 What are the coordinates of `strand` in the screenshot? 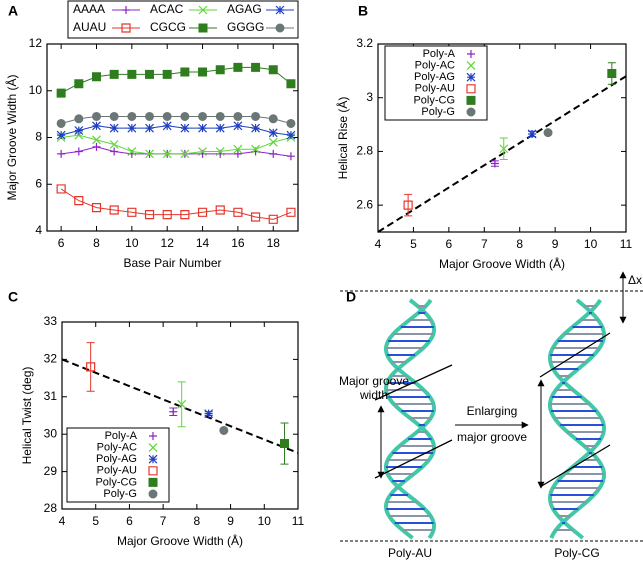 It's located at (577, 419).